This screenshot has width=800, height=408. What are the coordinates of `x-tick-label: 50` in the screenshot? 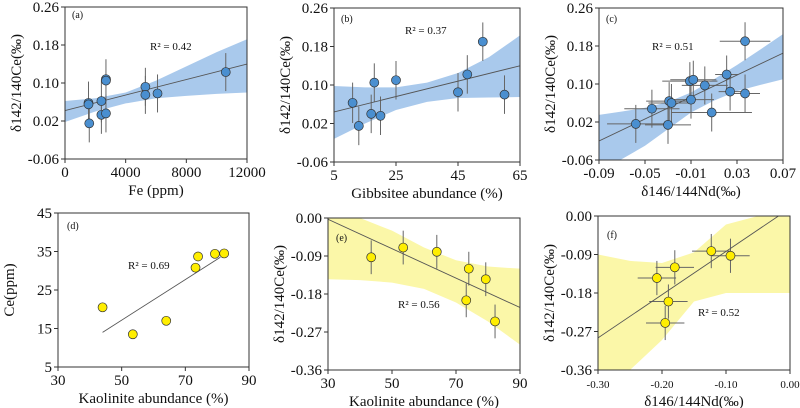 It's located at (121, 381).